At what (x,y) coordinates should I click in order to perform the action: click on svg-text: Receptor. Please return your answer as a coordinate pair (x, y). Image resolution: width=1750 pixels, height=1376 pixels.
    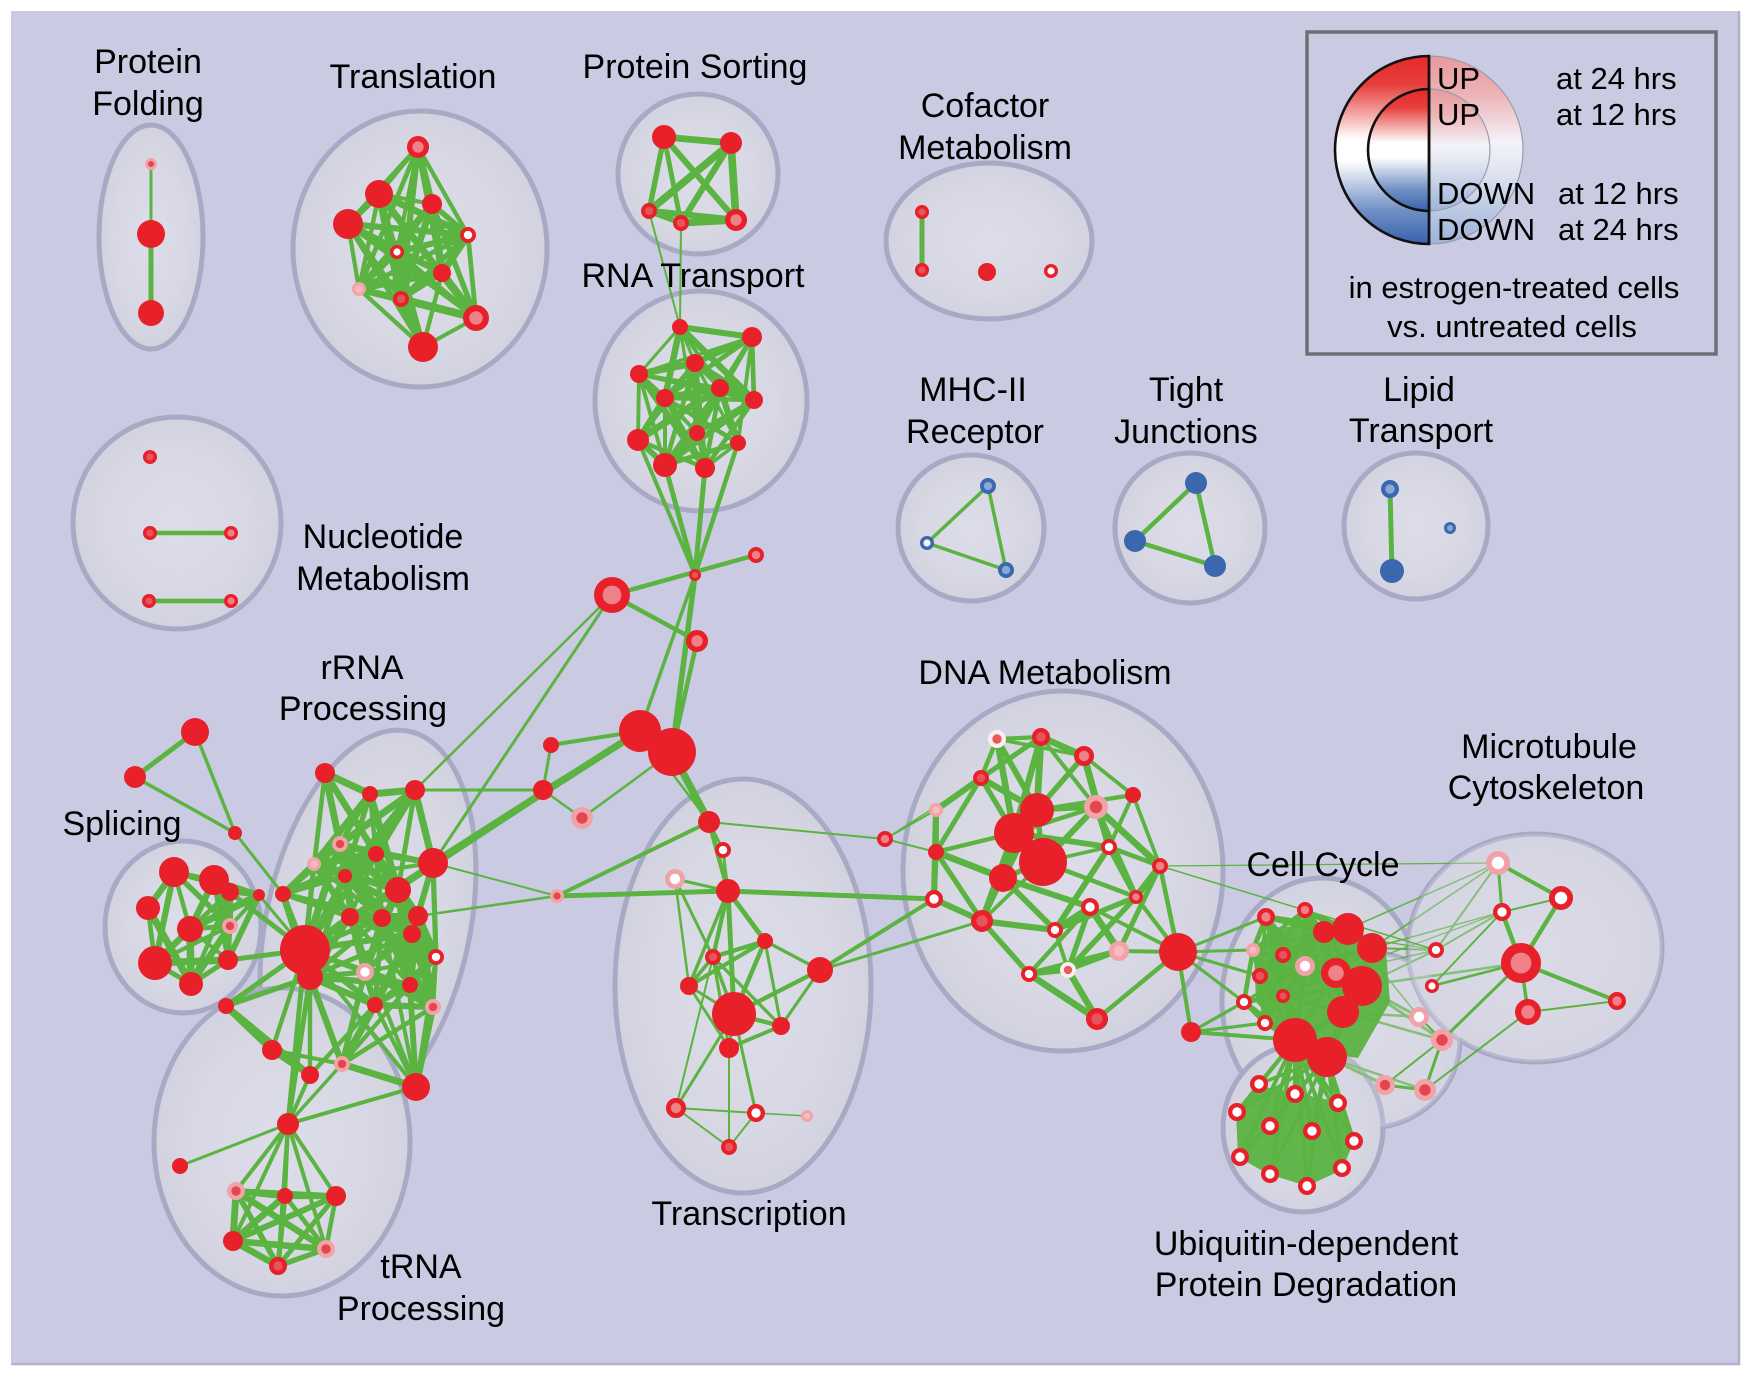
    Looking at the image, I should click on (975, 432).